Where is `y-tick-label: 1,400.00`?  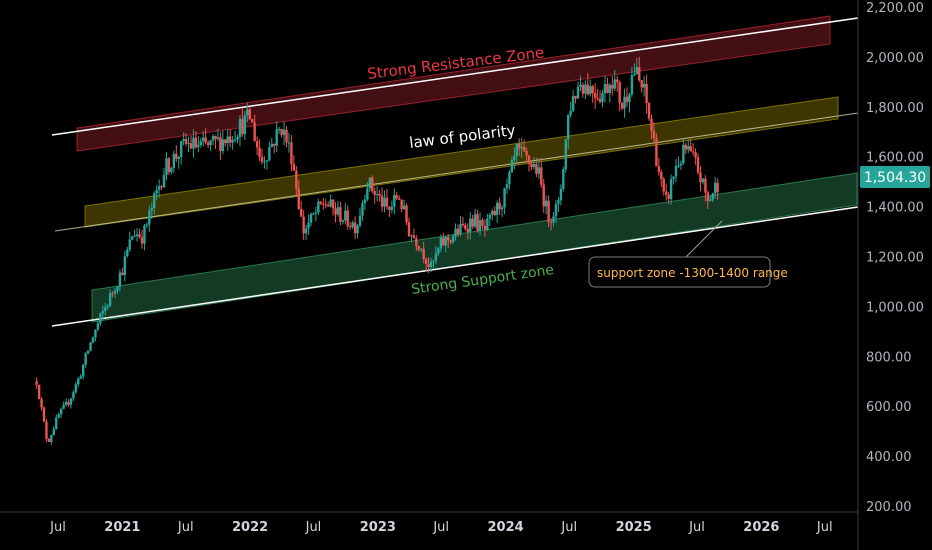 y-tick-label: 1,400.00 is located at coordinates (895, 208).